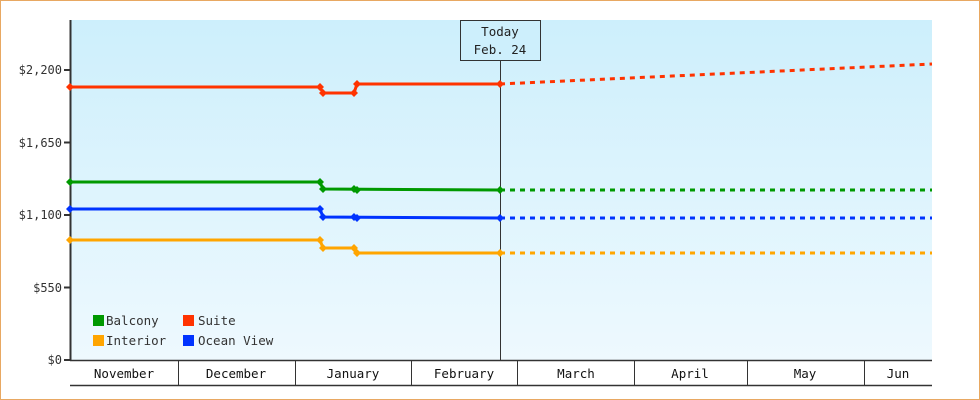 The height and width of the screenshot is (400, 980). I want to click on legend-item-interior: Interior, so click(130, 340).